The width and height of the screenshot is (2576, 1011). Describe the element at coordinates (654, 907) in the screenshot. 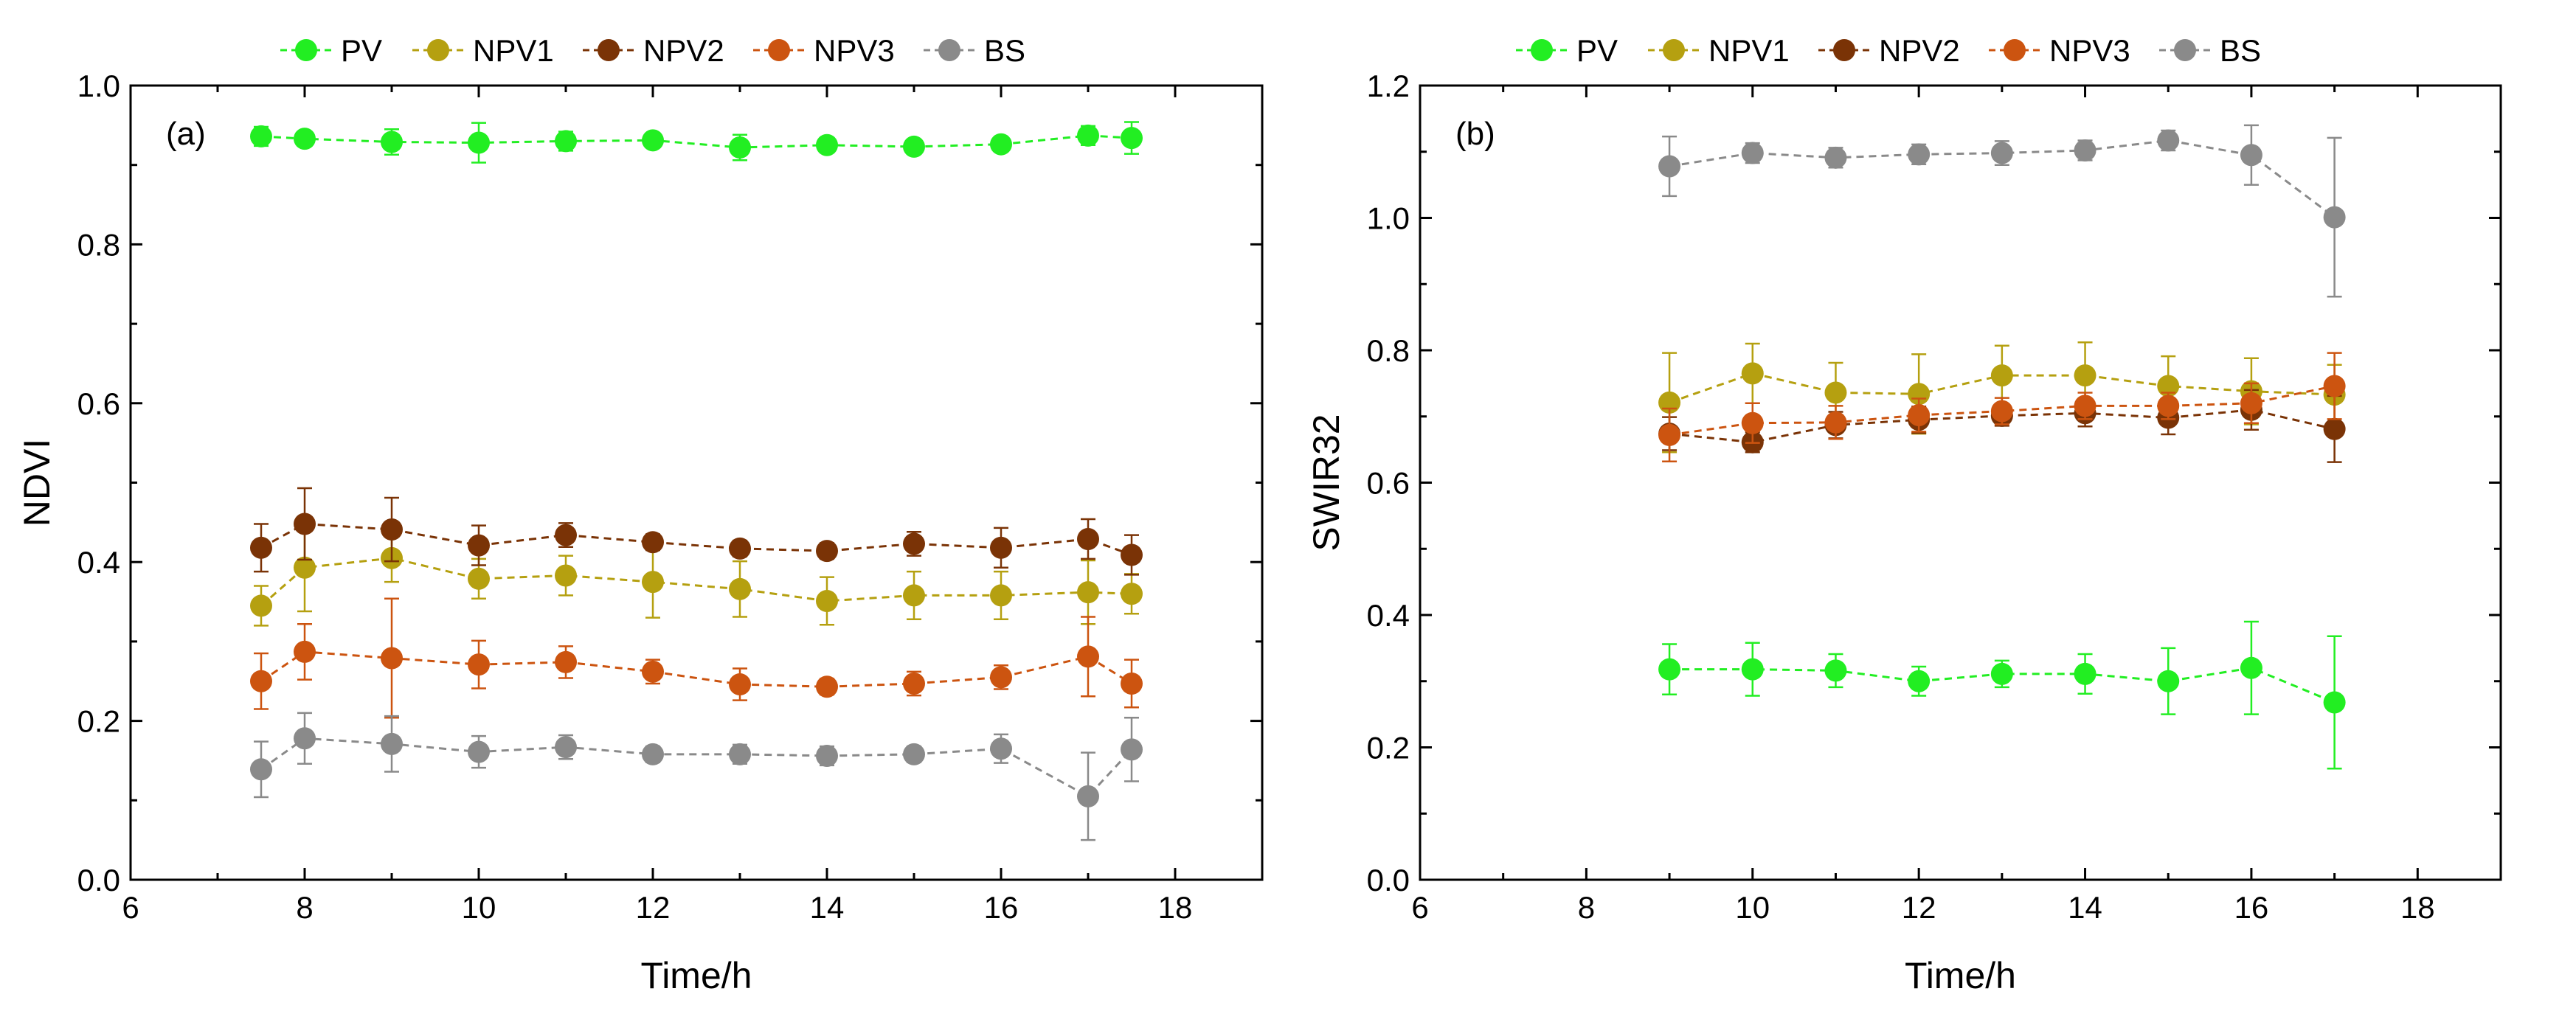

I see `x-tick-label-a: 12` at that location.